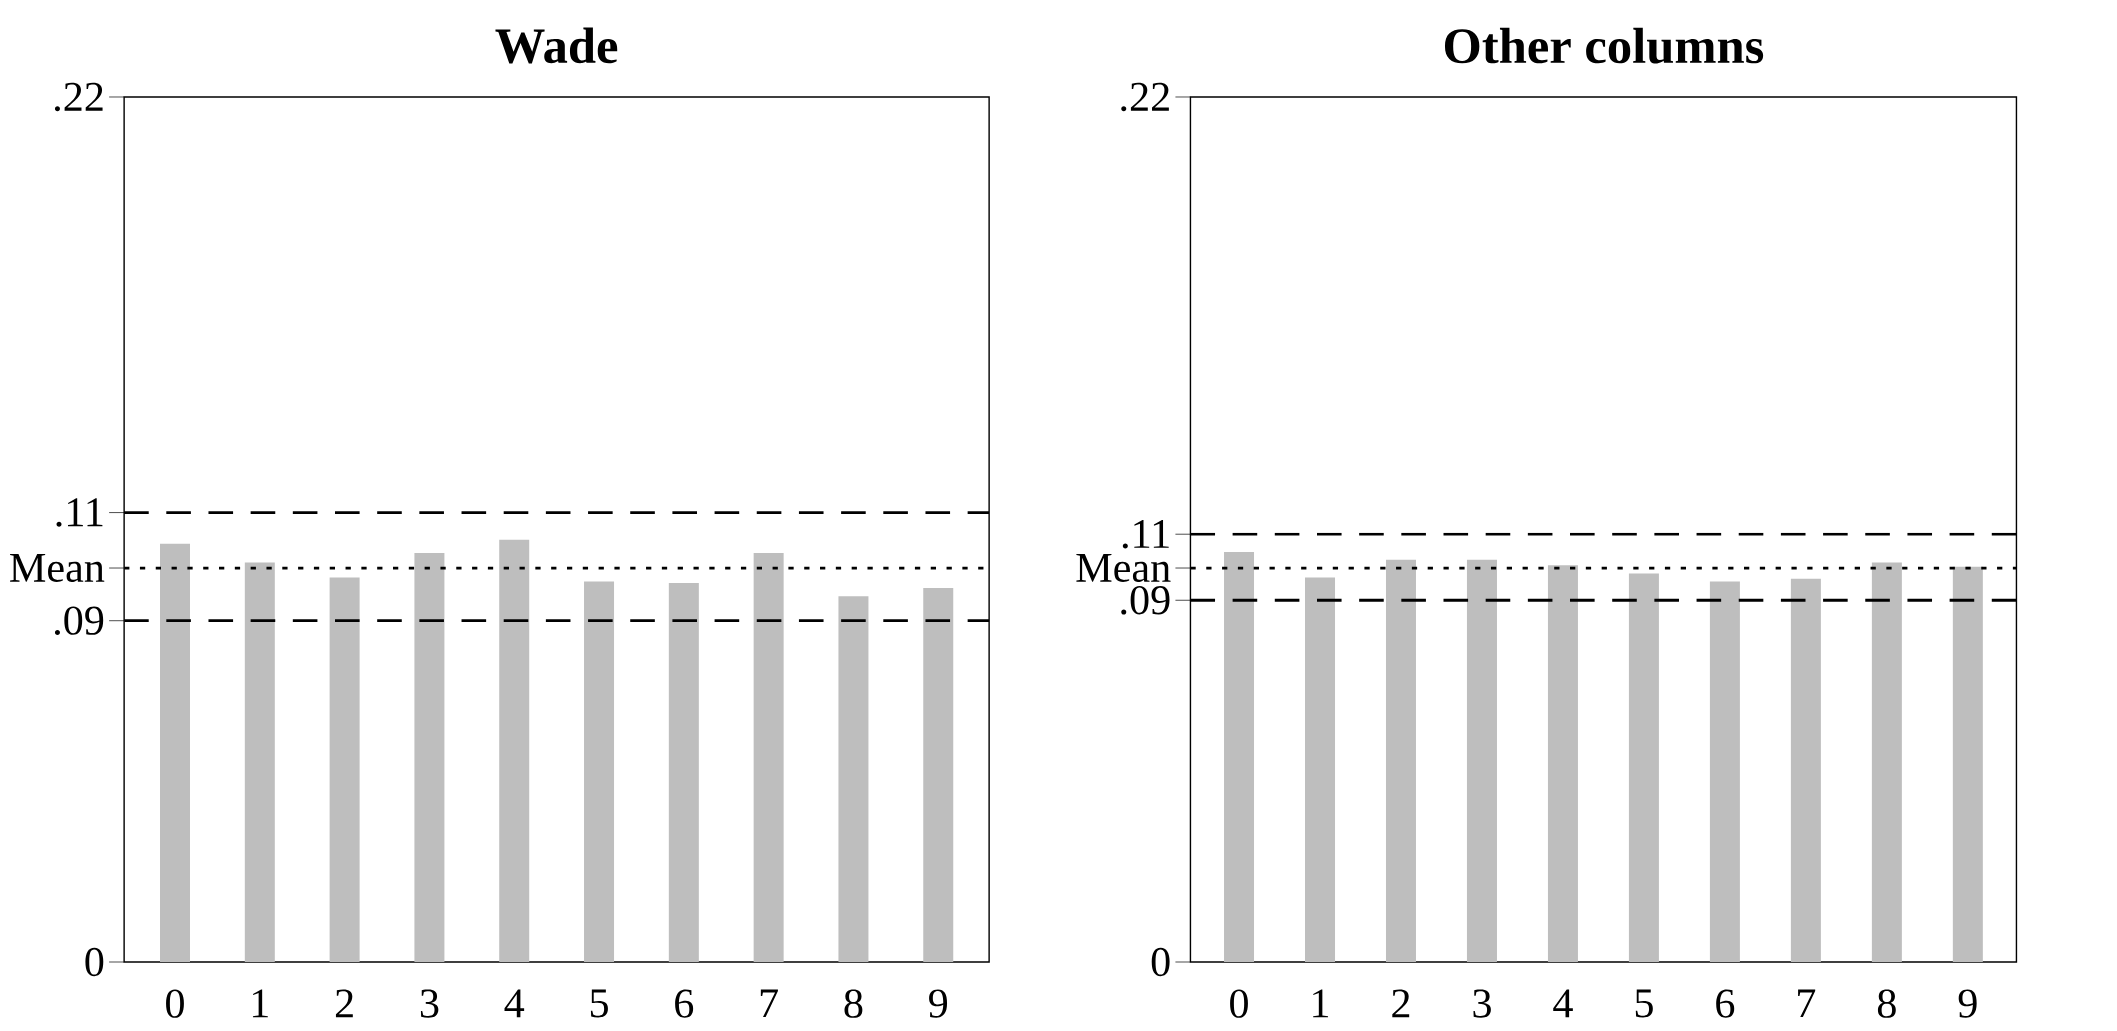 This screenshot has width=2117, height=1031. Describe the element at coordinates (1604, 45) in the screenshot. I see `chart-title: Other columns` at that location.